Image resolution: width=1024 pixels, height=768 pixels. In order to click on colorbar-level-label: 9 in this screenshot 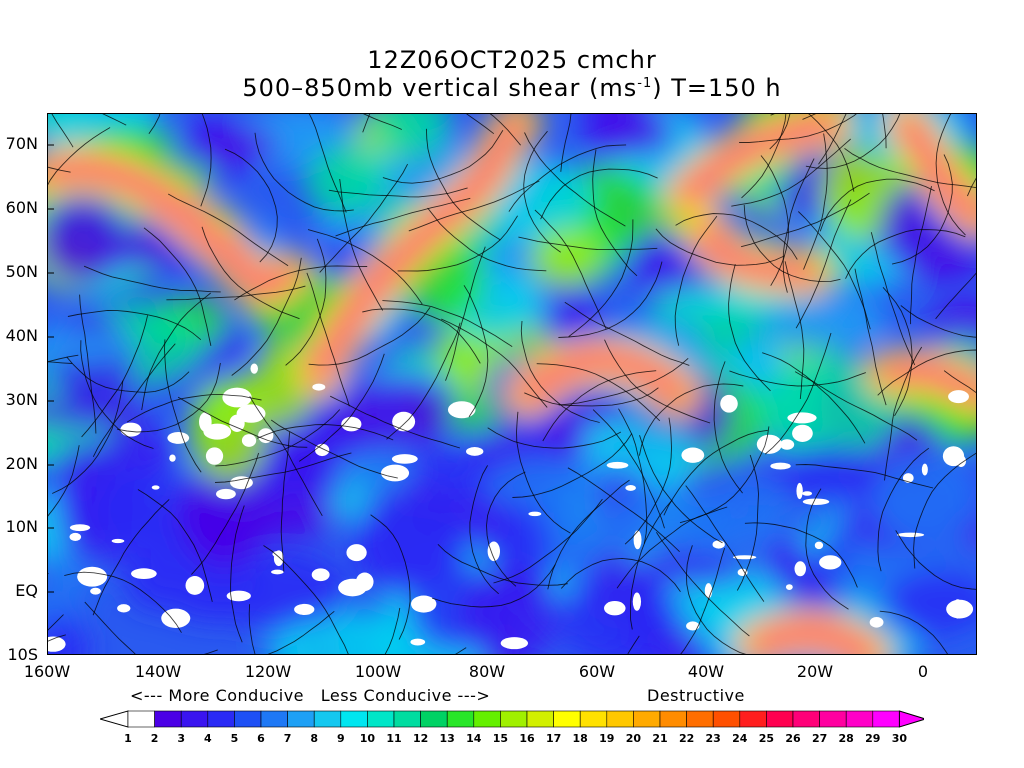, I will do `click(340, 738)`.